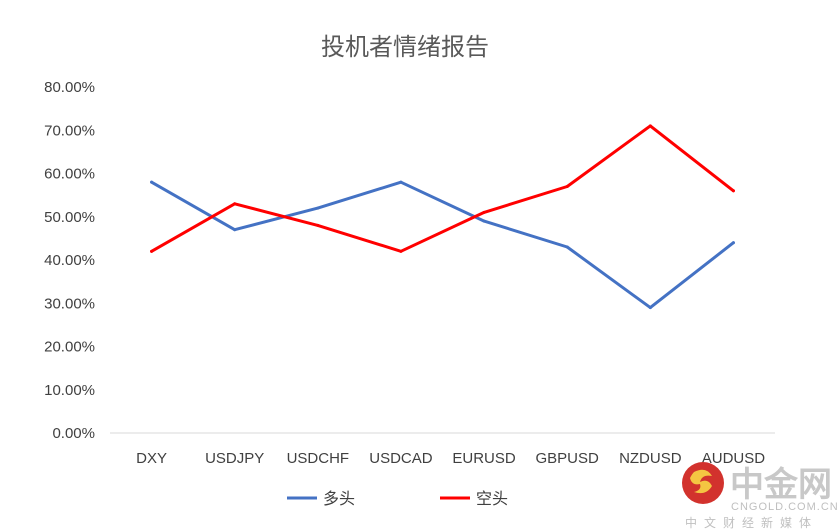 The height and width of the screenshot is (532, 837). I want to click on y-tick-label: 80.00%, so click(69, 87).